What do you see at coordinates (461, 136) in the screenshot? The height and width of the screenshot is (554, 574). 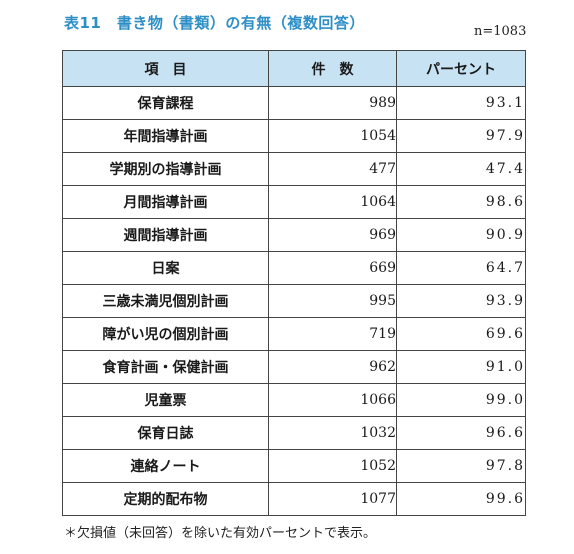 I see `row-percent: 97.9` at bounding box center [461, 136].